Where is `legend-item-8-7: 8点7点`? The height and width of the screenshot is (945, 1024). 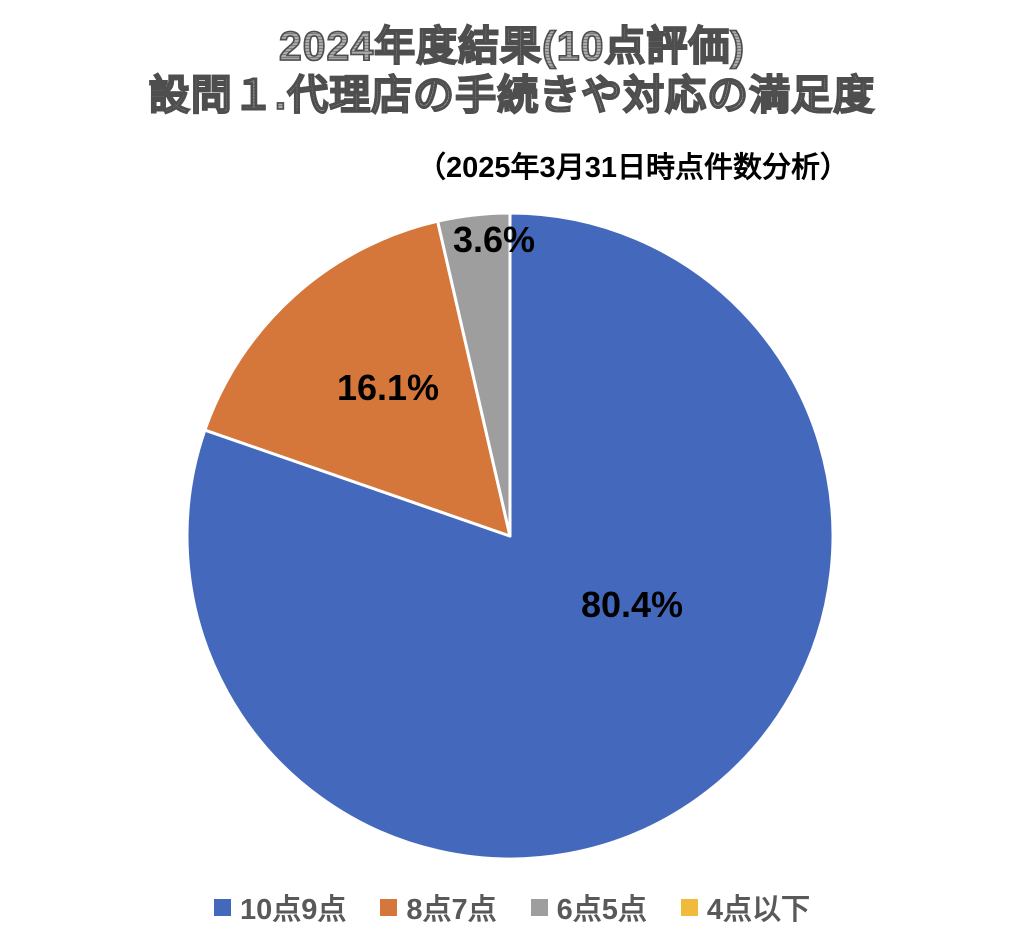 legend-item-8-7: 8点7点 is located at coordinates (438, 907).